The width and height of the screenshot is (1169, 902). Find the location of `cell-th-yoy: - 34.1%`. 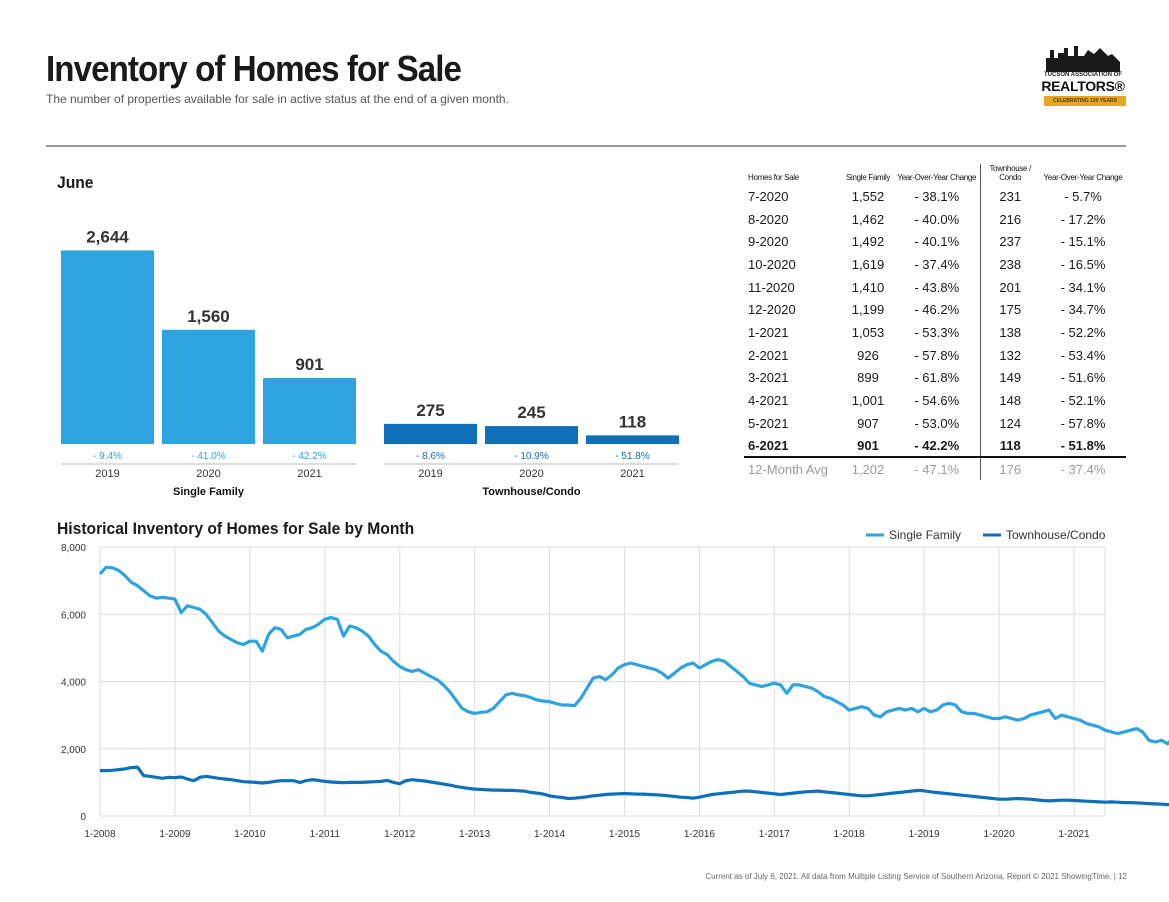

cell-th-yoy: - 34.1% is located at coordinates (1083, 287).